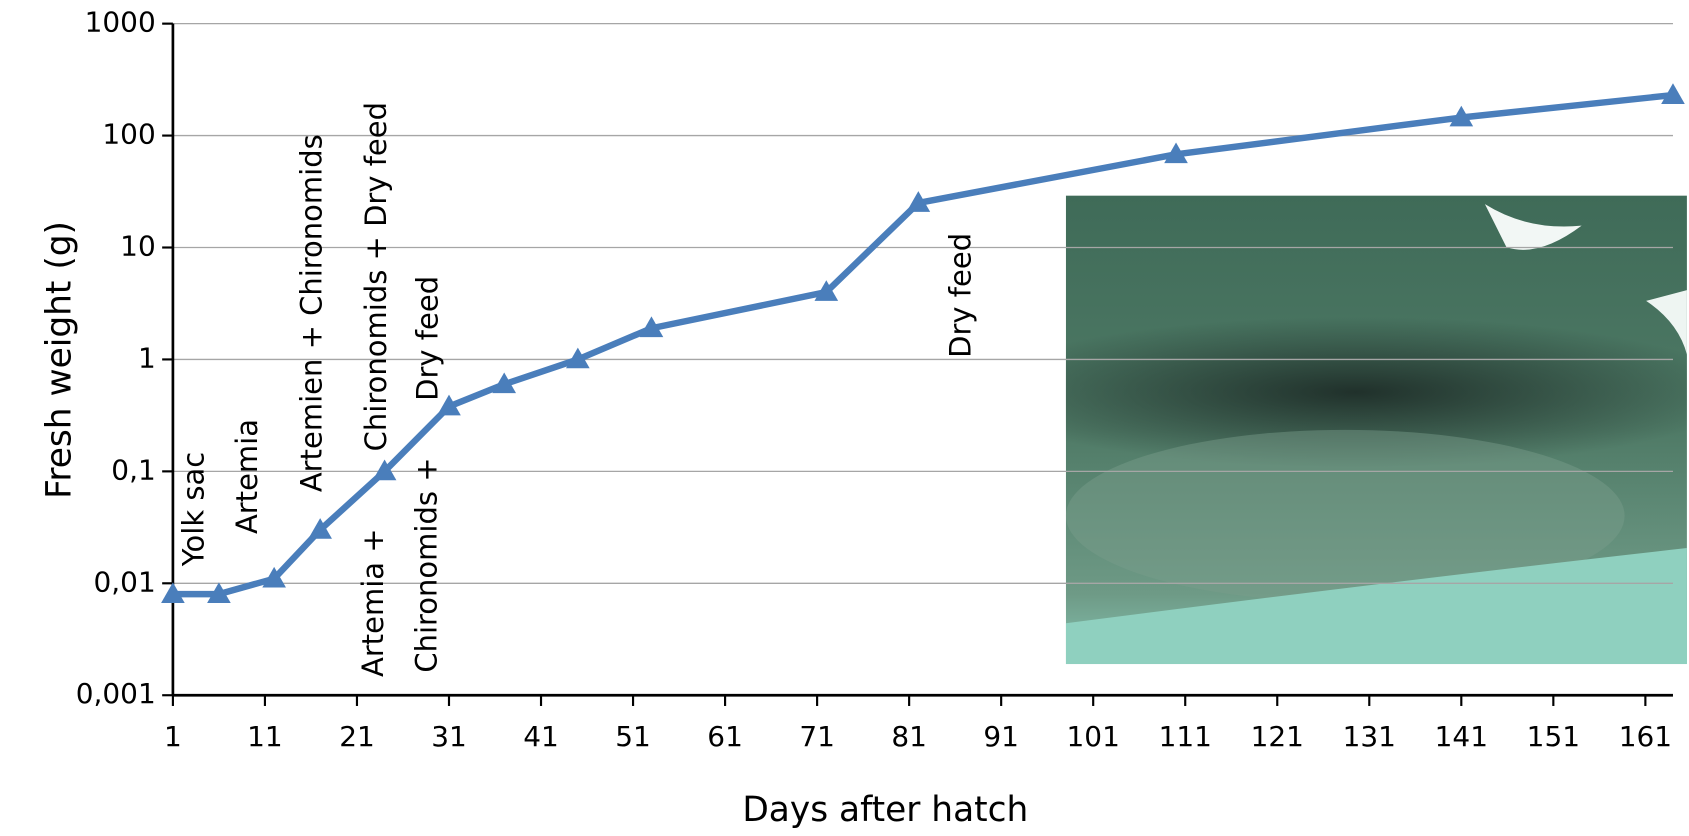  I want to click on x-tick-label: 41, so click(541, 736).